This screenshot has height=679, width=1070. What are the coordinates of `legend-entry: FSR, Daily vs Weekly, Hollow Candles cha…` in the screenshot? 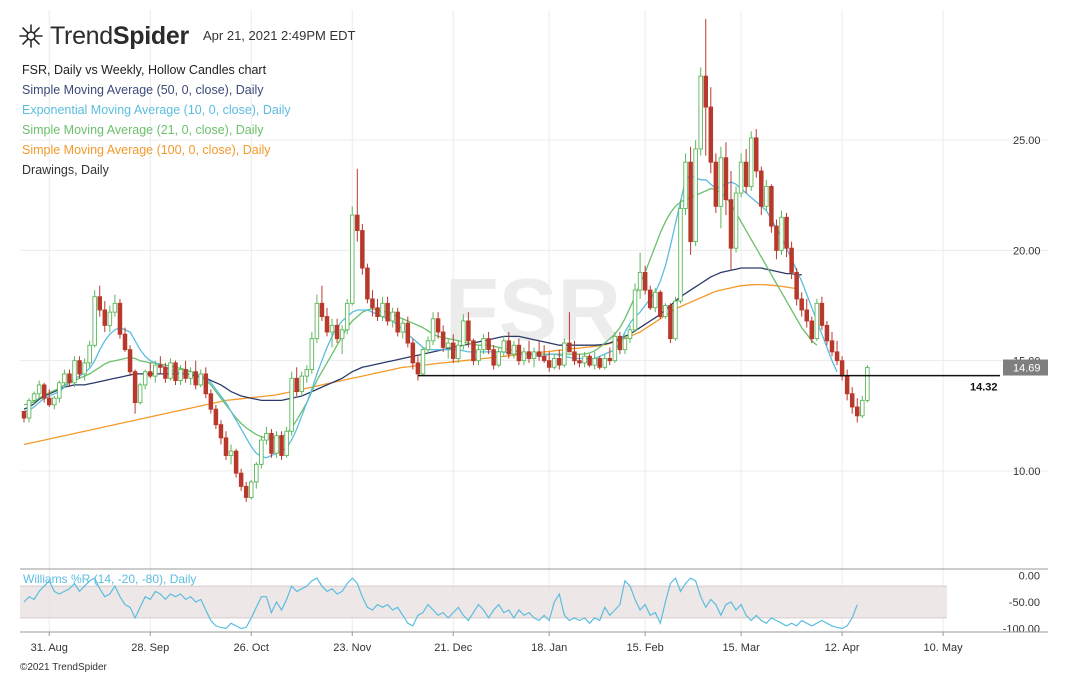 It's located at (144, 70).